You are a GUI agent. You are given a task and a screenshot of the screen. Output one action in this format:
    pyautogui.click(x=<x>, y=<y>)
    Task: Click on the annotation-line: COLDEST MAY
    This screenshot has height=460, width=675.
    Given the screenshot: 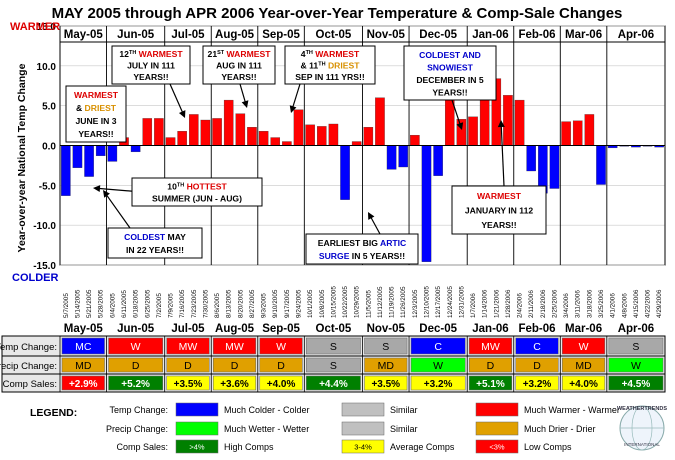 What is the action you would take?
    pyautogui.click(x=155, y=237)
    